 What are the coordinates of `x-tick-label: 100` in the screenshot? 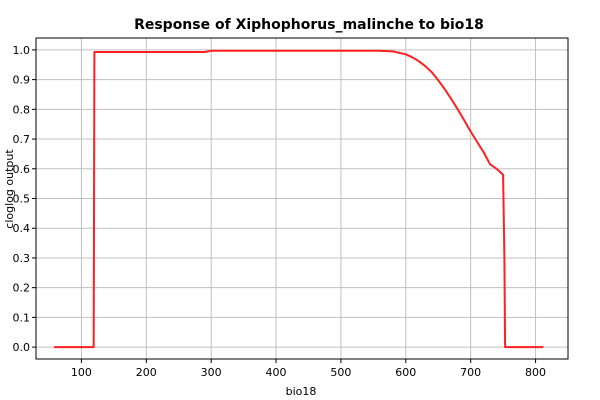 It's located at (81, 372).